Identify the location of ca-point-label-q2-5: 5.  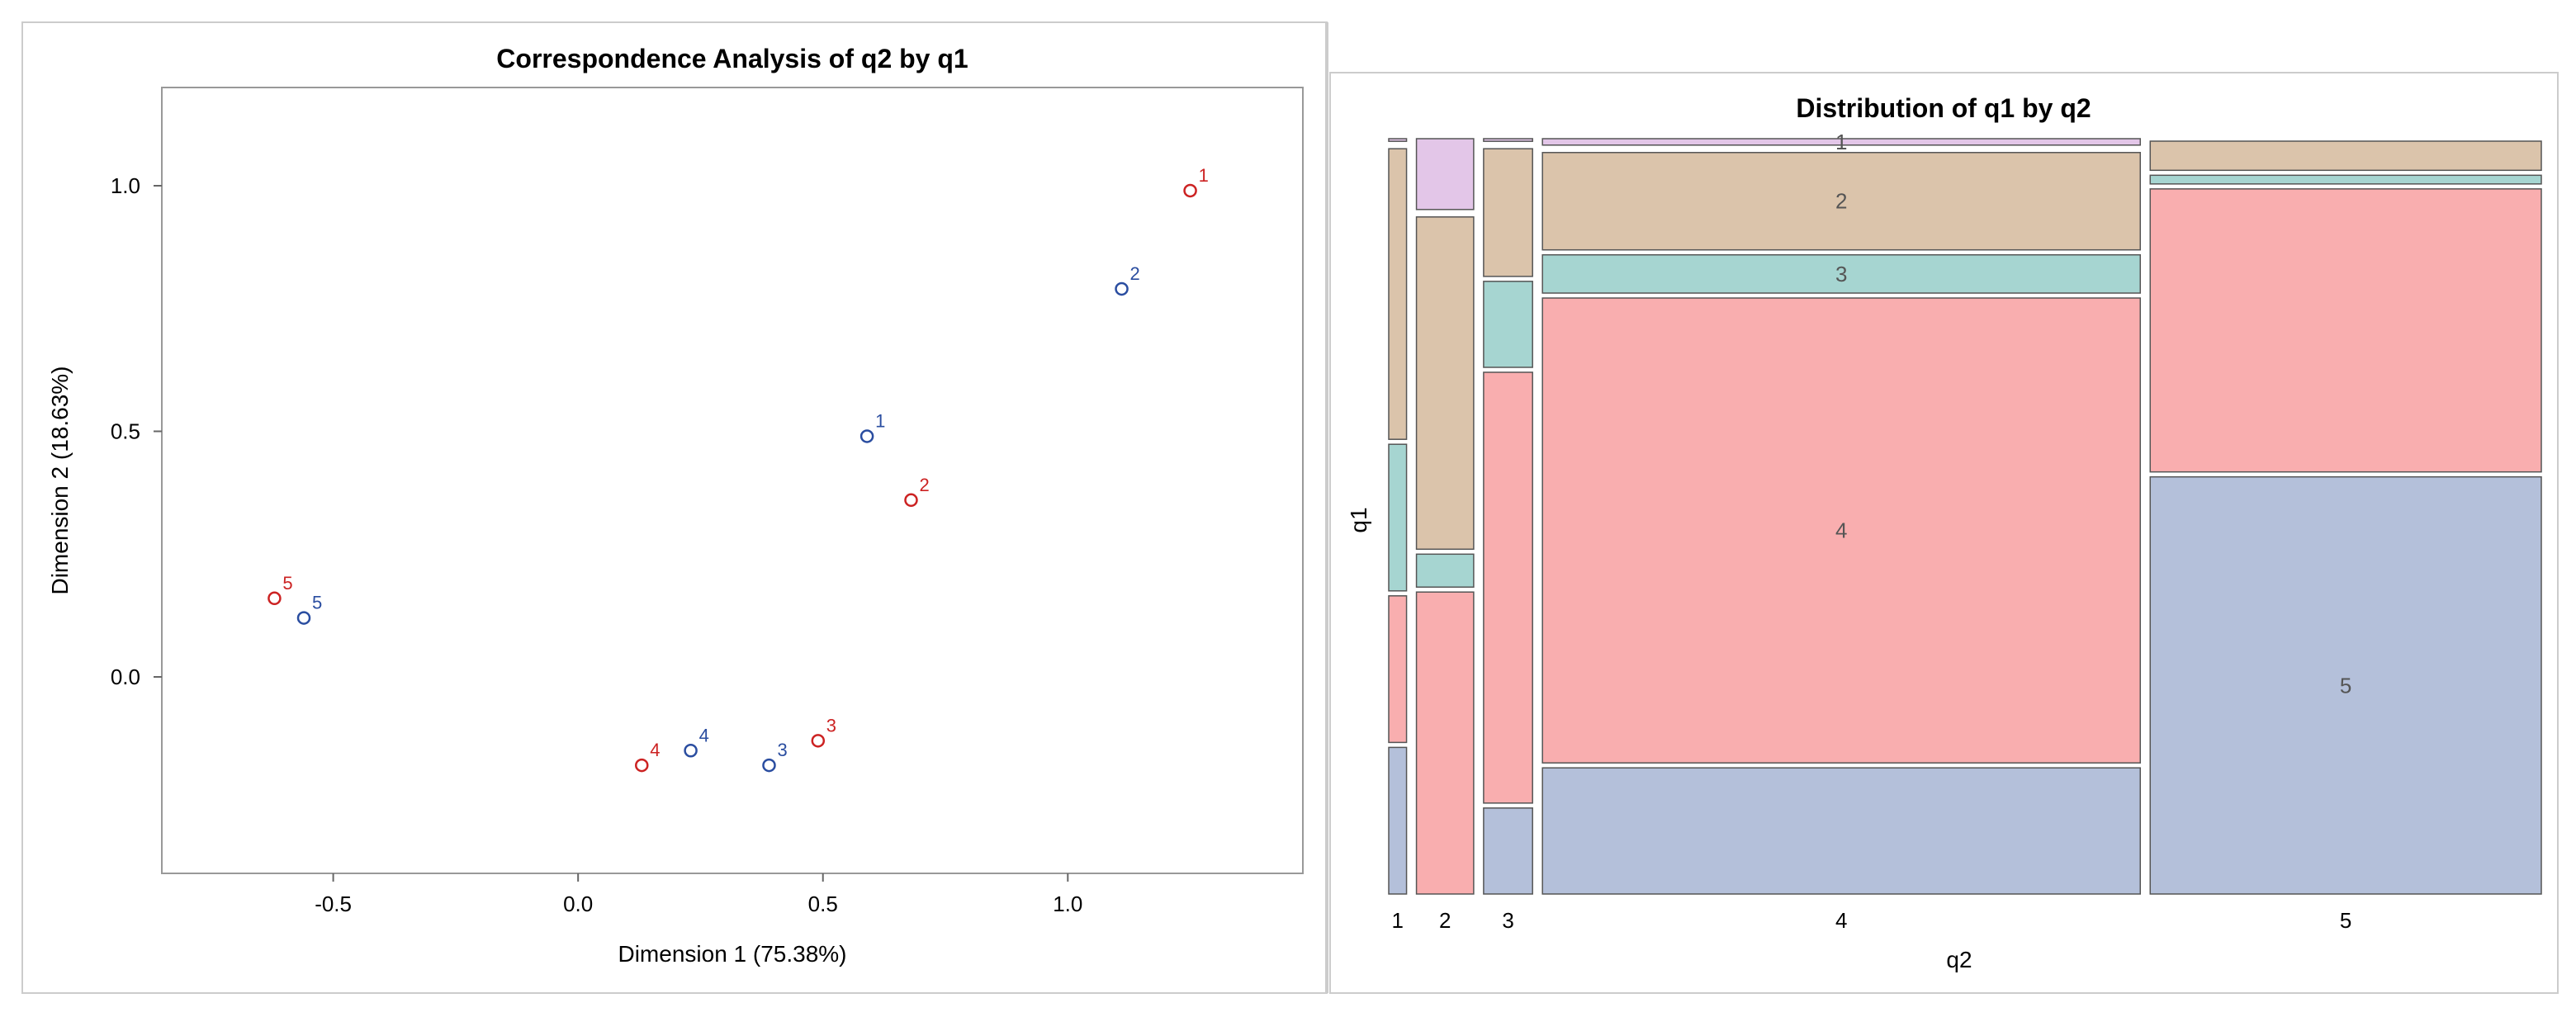
(317, 603).